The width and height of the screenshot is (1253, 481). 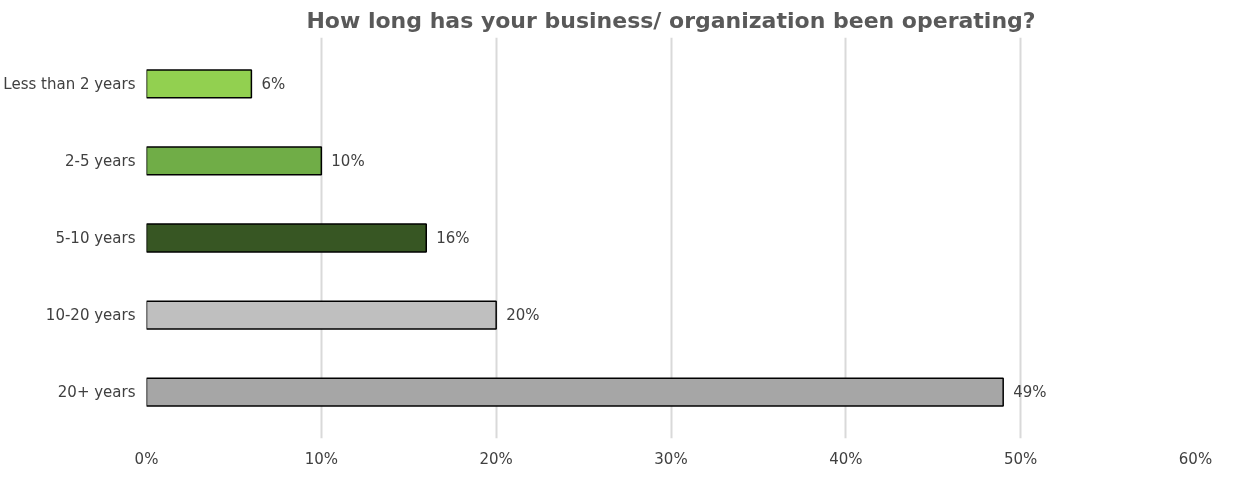 I want to click on x-tick-label: 20%, so click(x=496, y=458).